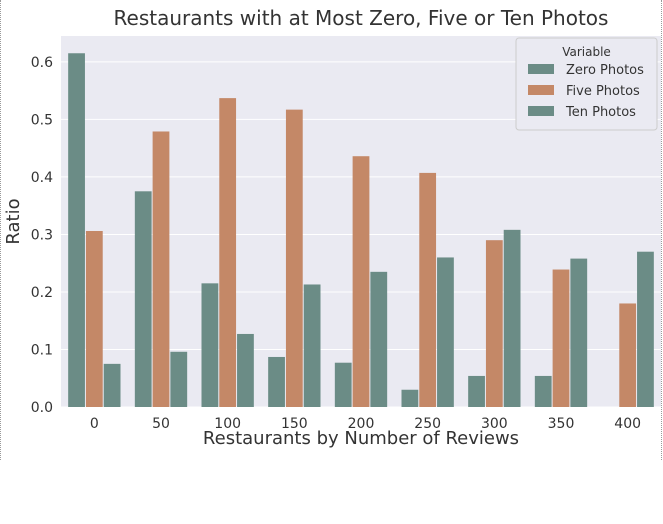  What do you see at coordinates (600, 112) in the screenshot?
I see `legend-label: Ten Photos` at bounding box center [600, 112].